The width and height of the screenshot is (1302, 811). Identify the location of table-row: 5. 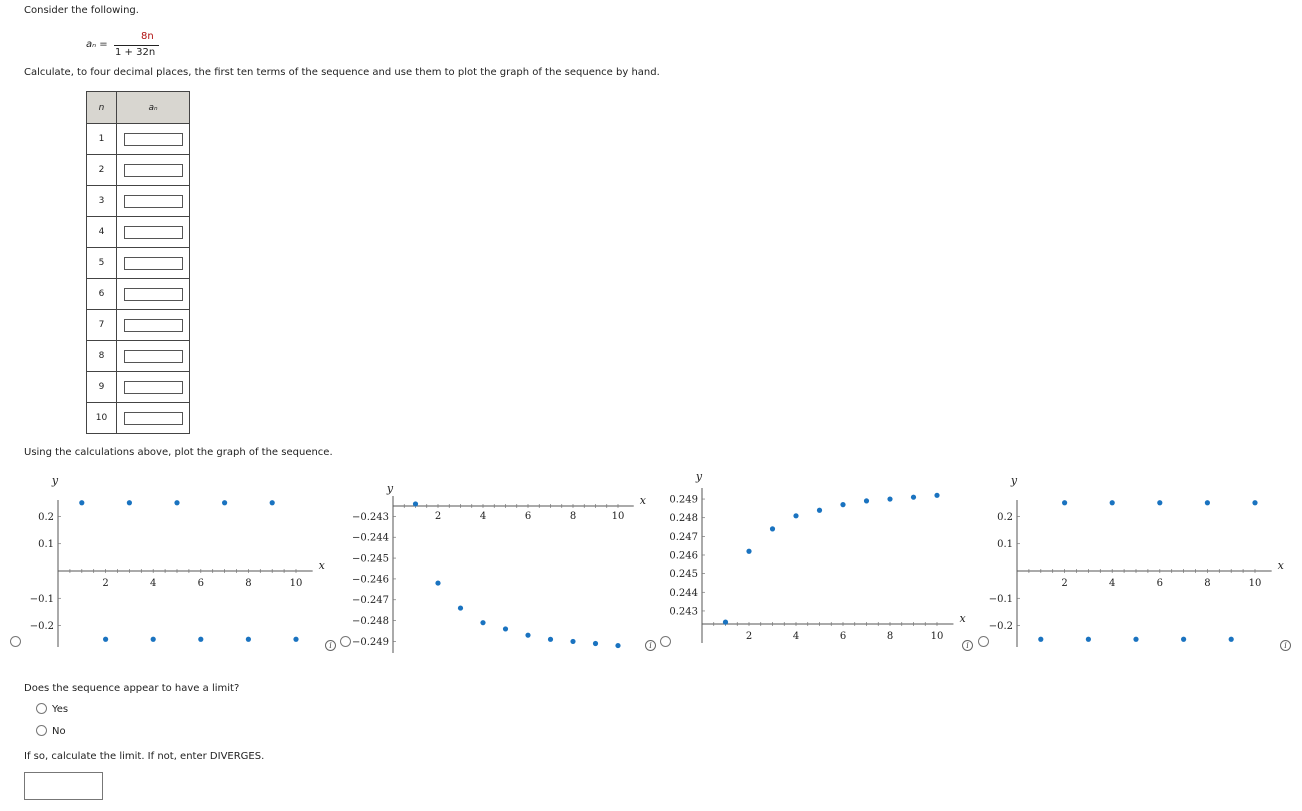
(138, 263).